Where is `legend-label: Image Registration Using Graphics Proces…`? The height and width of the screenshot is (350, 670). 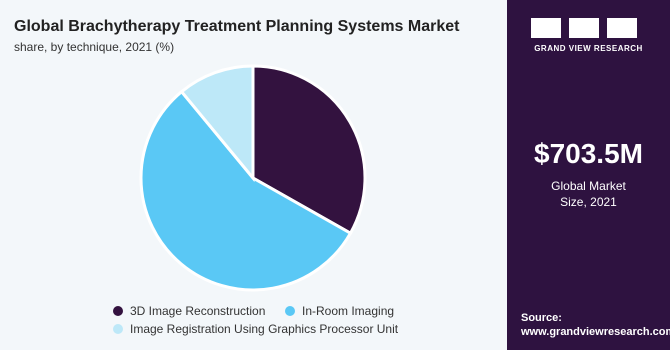 legend-label: Image Registration Using Graphics Proces… is located at coordinates (264, 329).